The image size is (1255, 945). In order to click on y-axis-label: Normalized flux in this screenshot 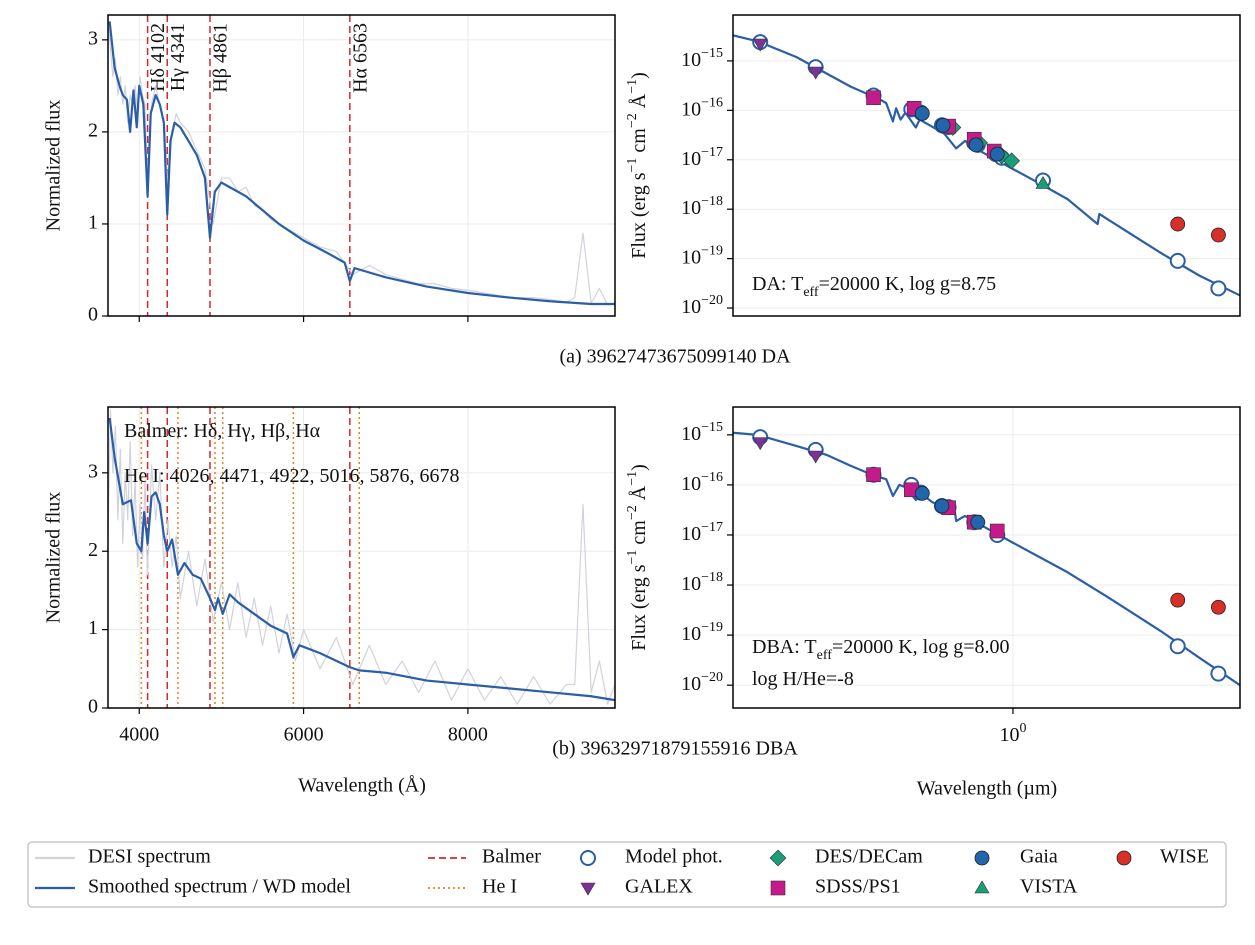, I will do `click(54, 166)`.